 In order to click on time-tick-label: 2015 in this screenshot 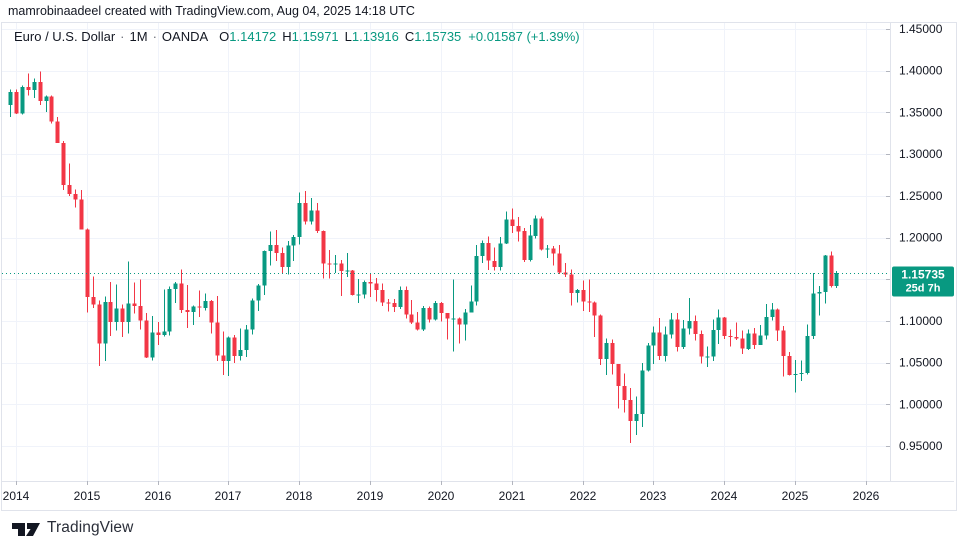, I will do `click(87, 496)`.